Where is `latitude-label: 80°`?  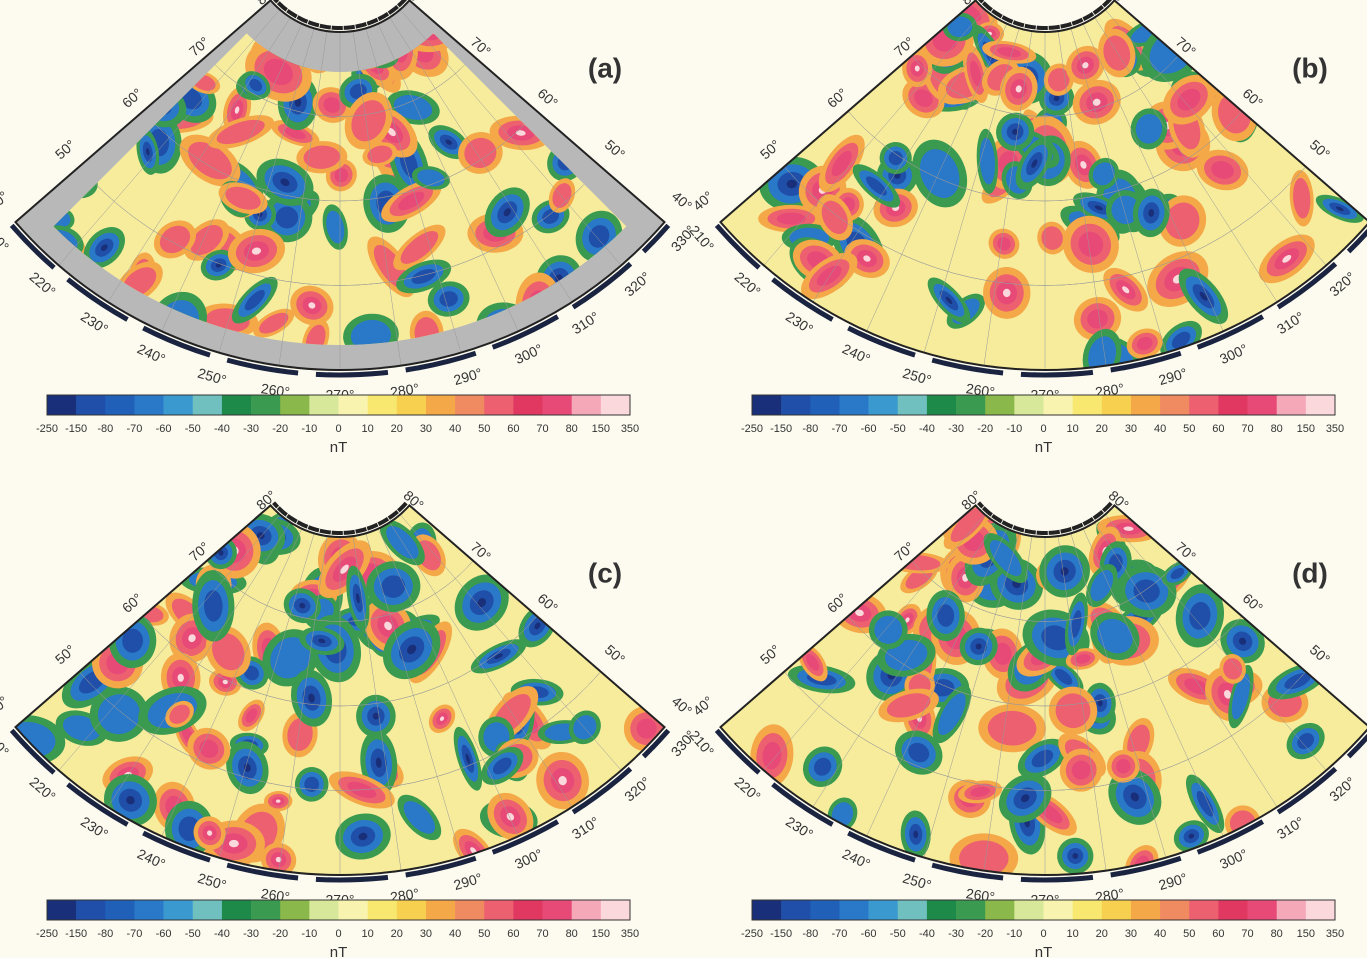 latitude-label: 80° is located at coordinates (266, 4).